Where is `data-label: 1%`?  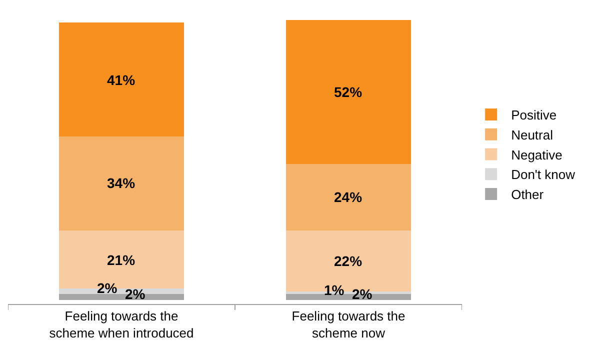 data-label: 1% is located at coordinates (334, 290).